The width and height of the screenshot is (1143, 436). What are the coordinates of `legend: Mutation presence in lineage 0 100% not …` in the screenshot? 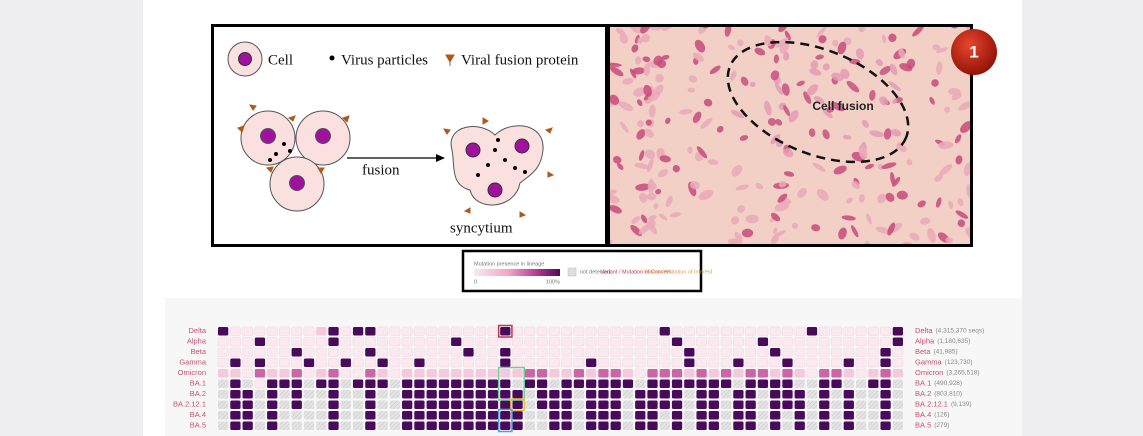 It's located at (587, 271).